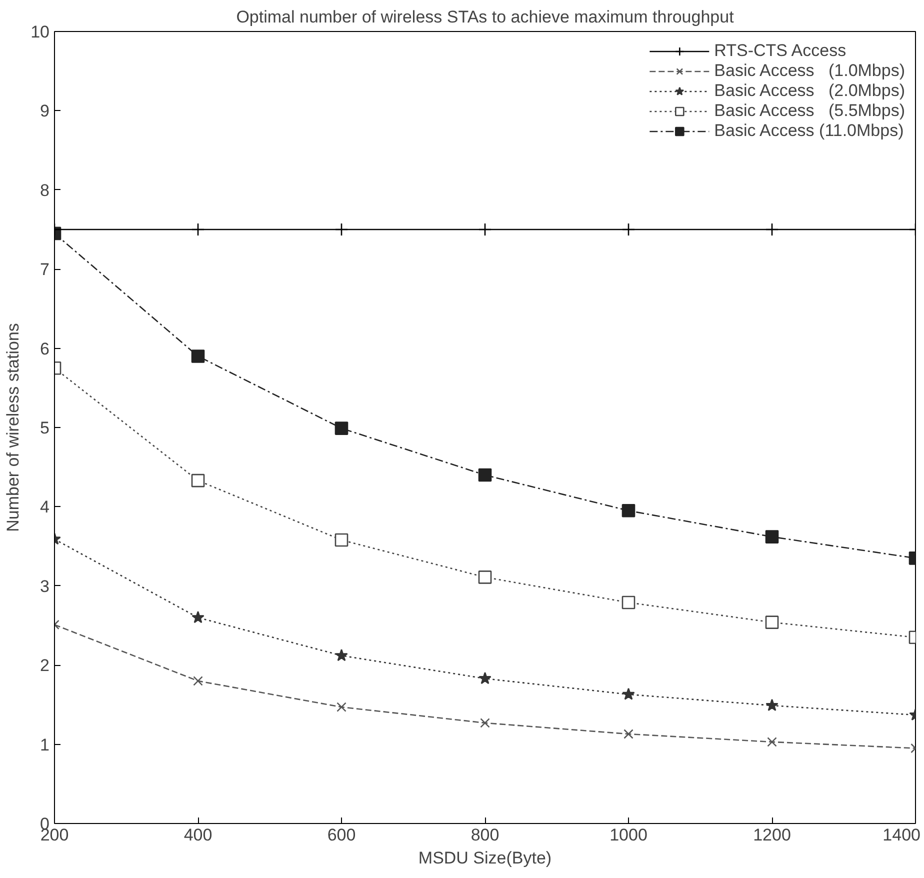  What do you see at coordinates (45, 428) in the screenshot?
I see `y-tick-label: 5` at bounding box center [45, 428].